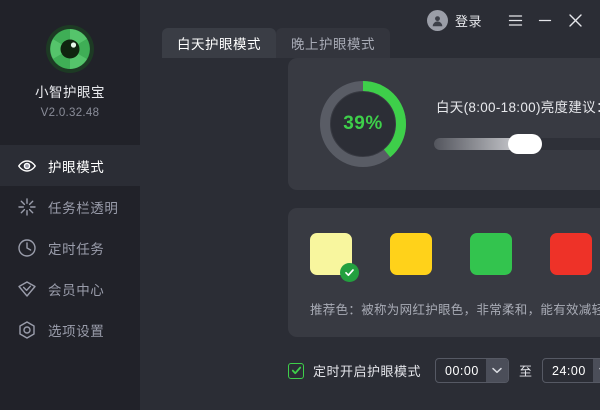  What do you see at coordinates (515, 20) in the screenshot?
I see `hamburger-menu-icon` at bounding box center [515, 20].